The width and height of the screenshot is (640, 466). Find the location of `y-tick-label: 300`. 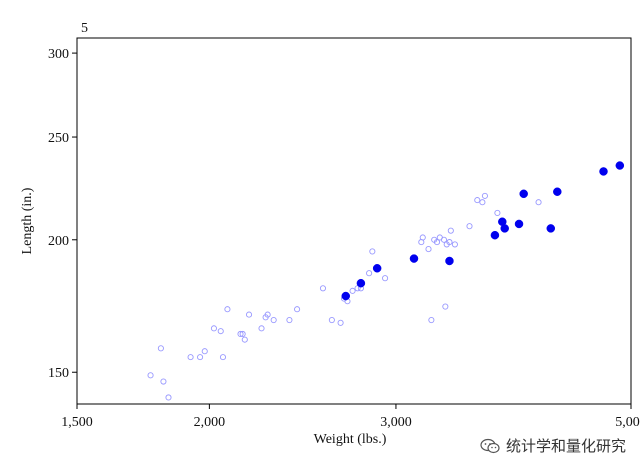

y-tick-label: 300 is located at coordinates (58, 54).